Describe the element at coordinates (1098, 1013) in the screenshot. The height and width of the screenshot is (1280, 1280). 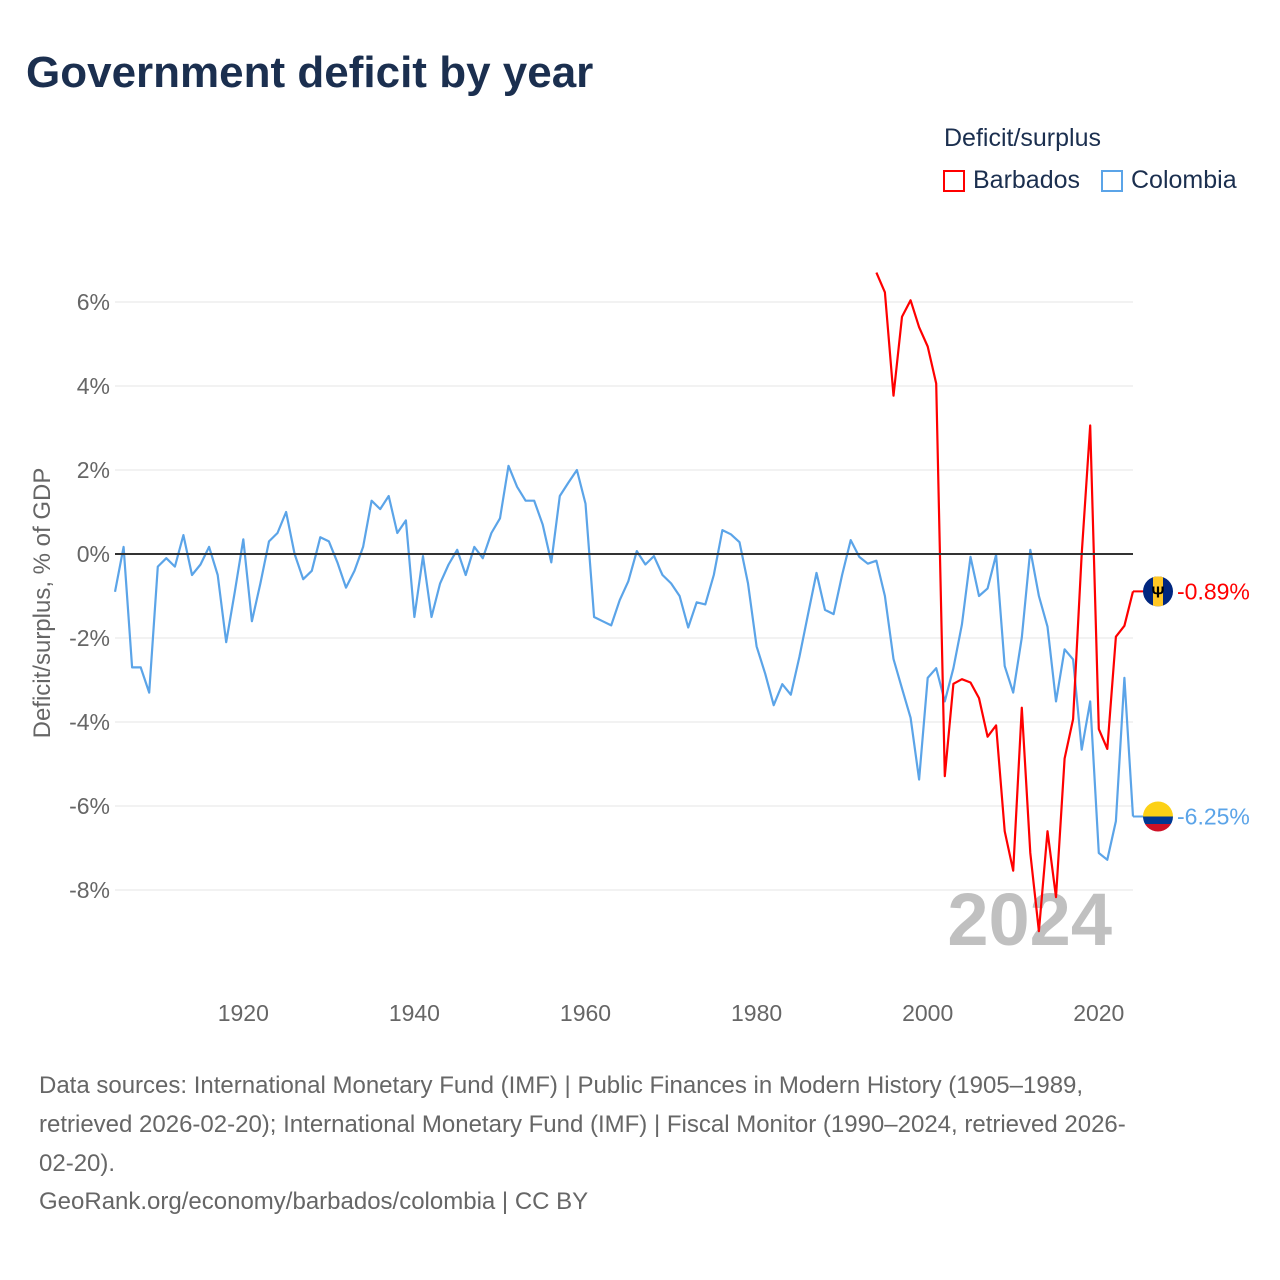
I see `x-tick-label: 2020` at that location.